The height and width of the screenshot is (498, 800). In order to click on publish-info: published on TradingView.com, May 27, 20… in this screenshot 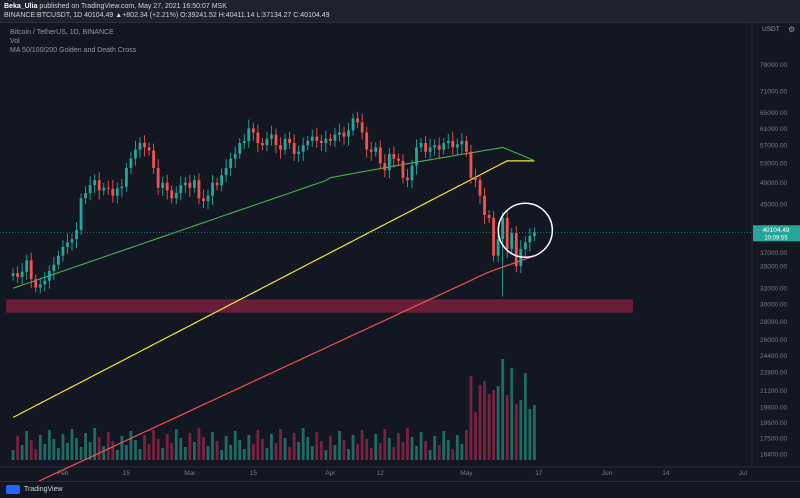, I will do `click(133, 6)`.